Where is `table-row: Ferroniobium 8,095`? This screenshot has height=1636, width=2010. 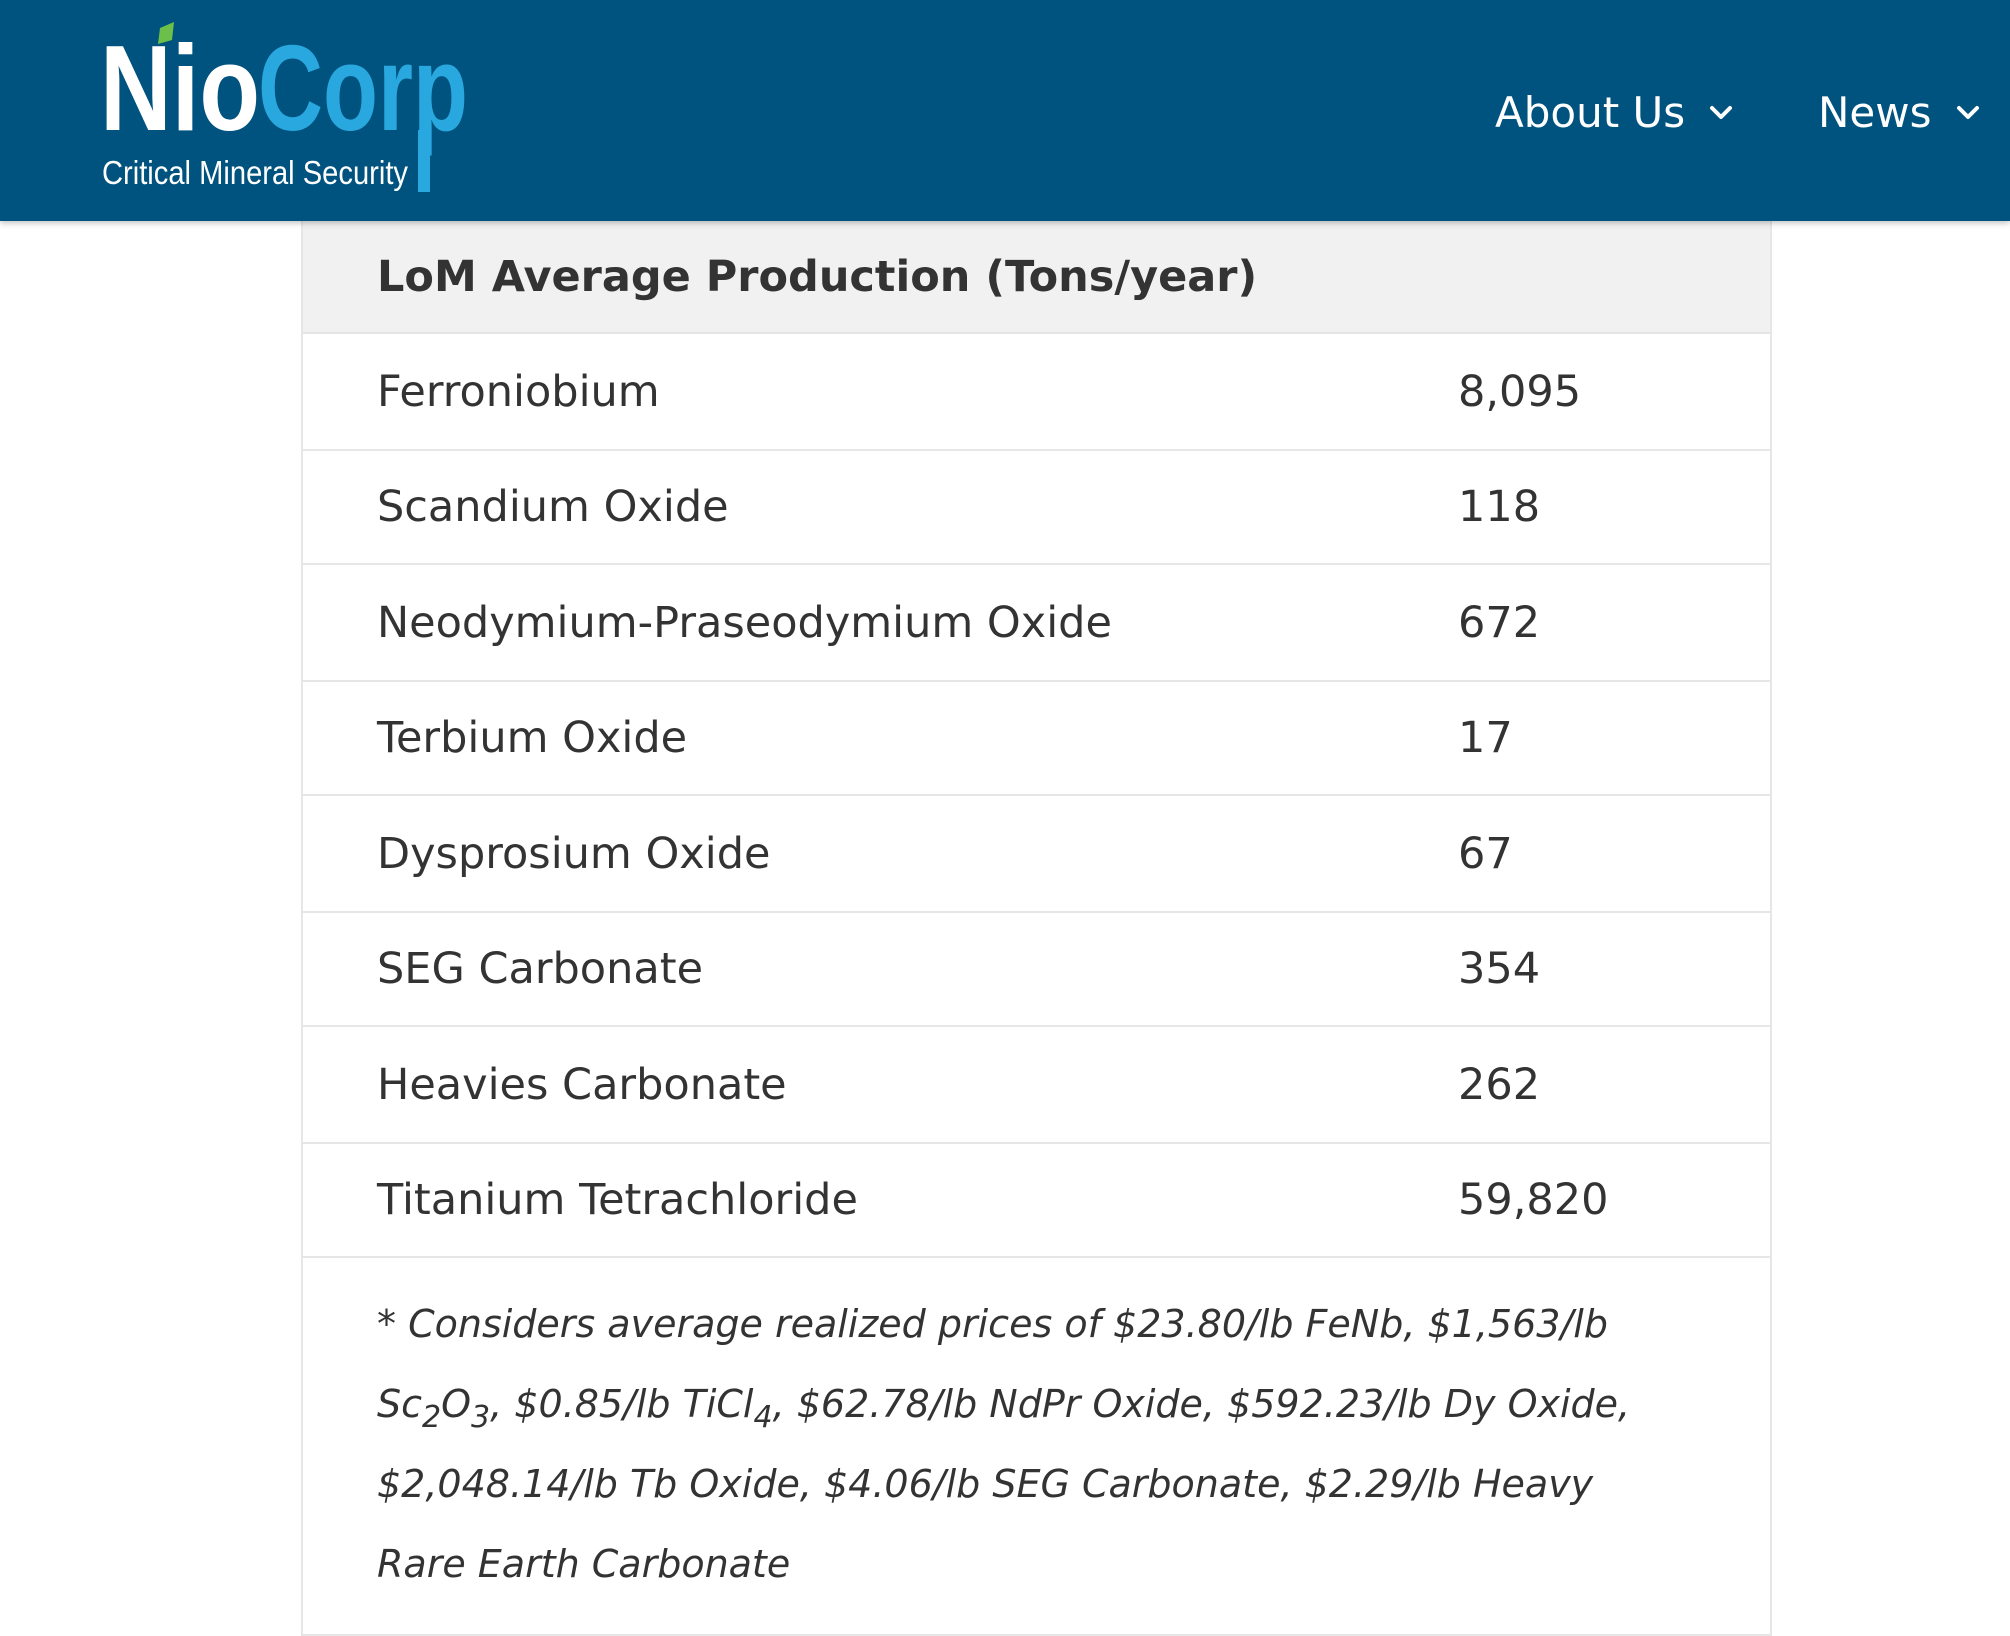 table-row: Ferroniobium 8,095 is located at coordinates (1036, 392).